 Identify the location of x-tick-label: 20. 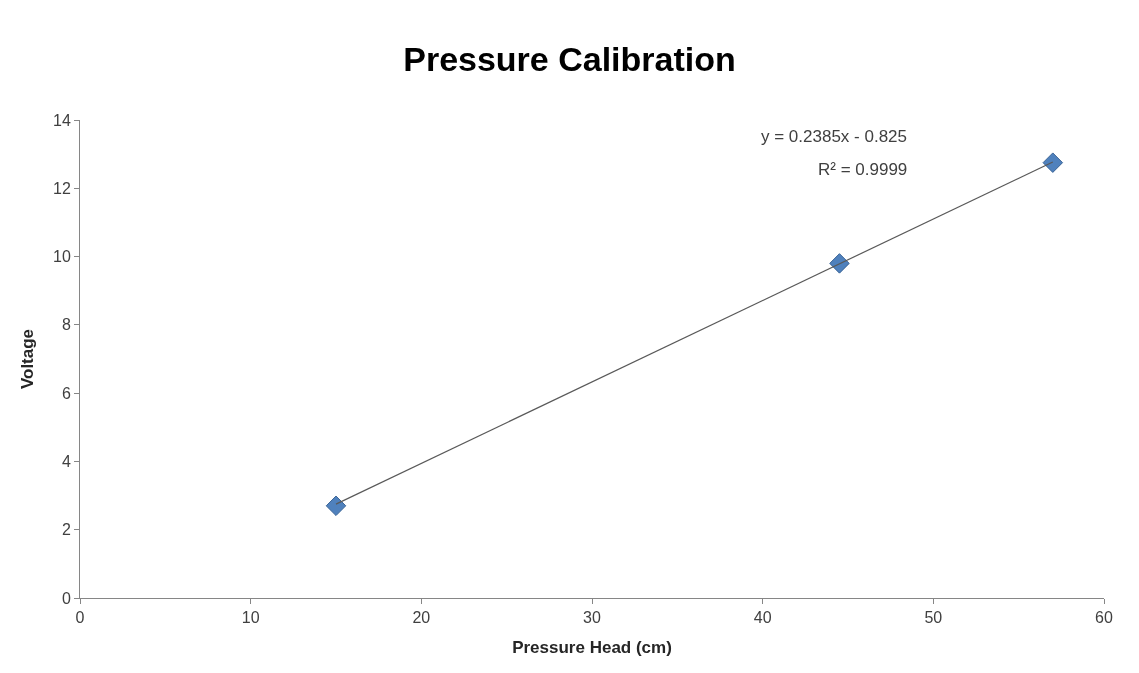
(421, 618).